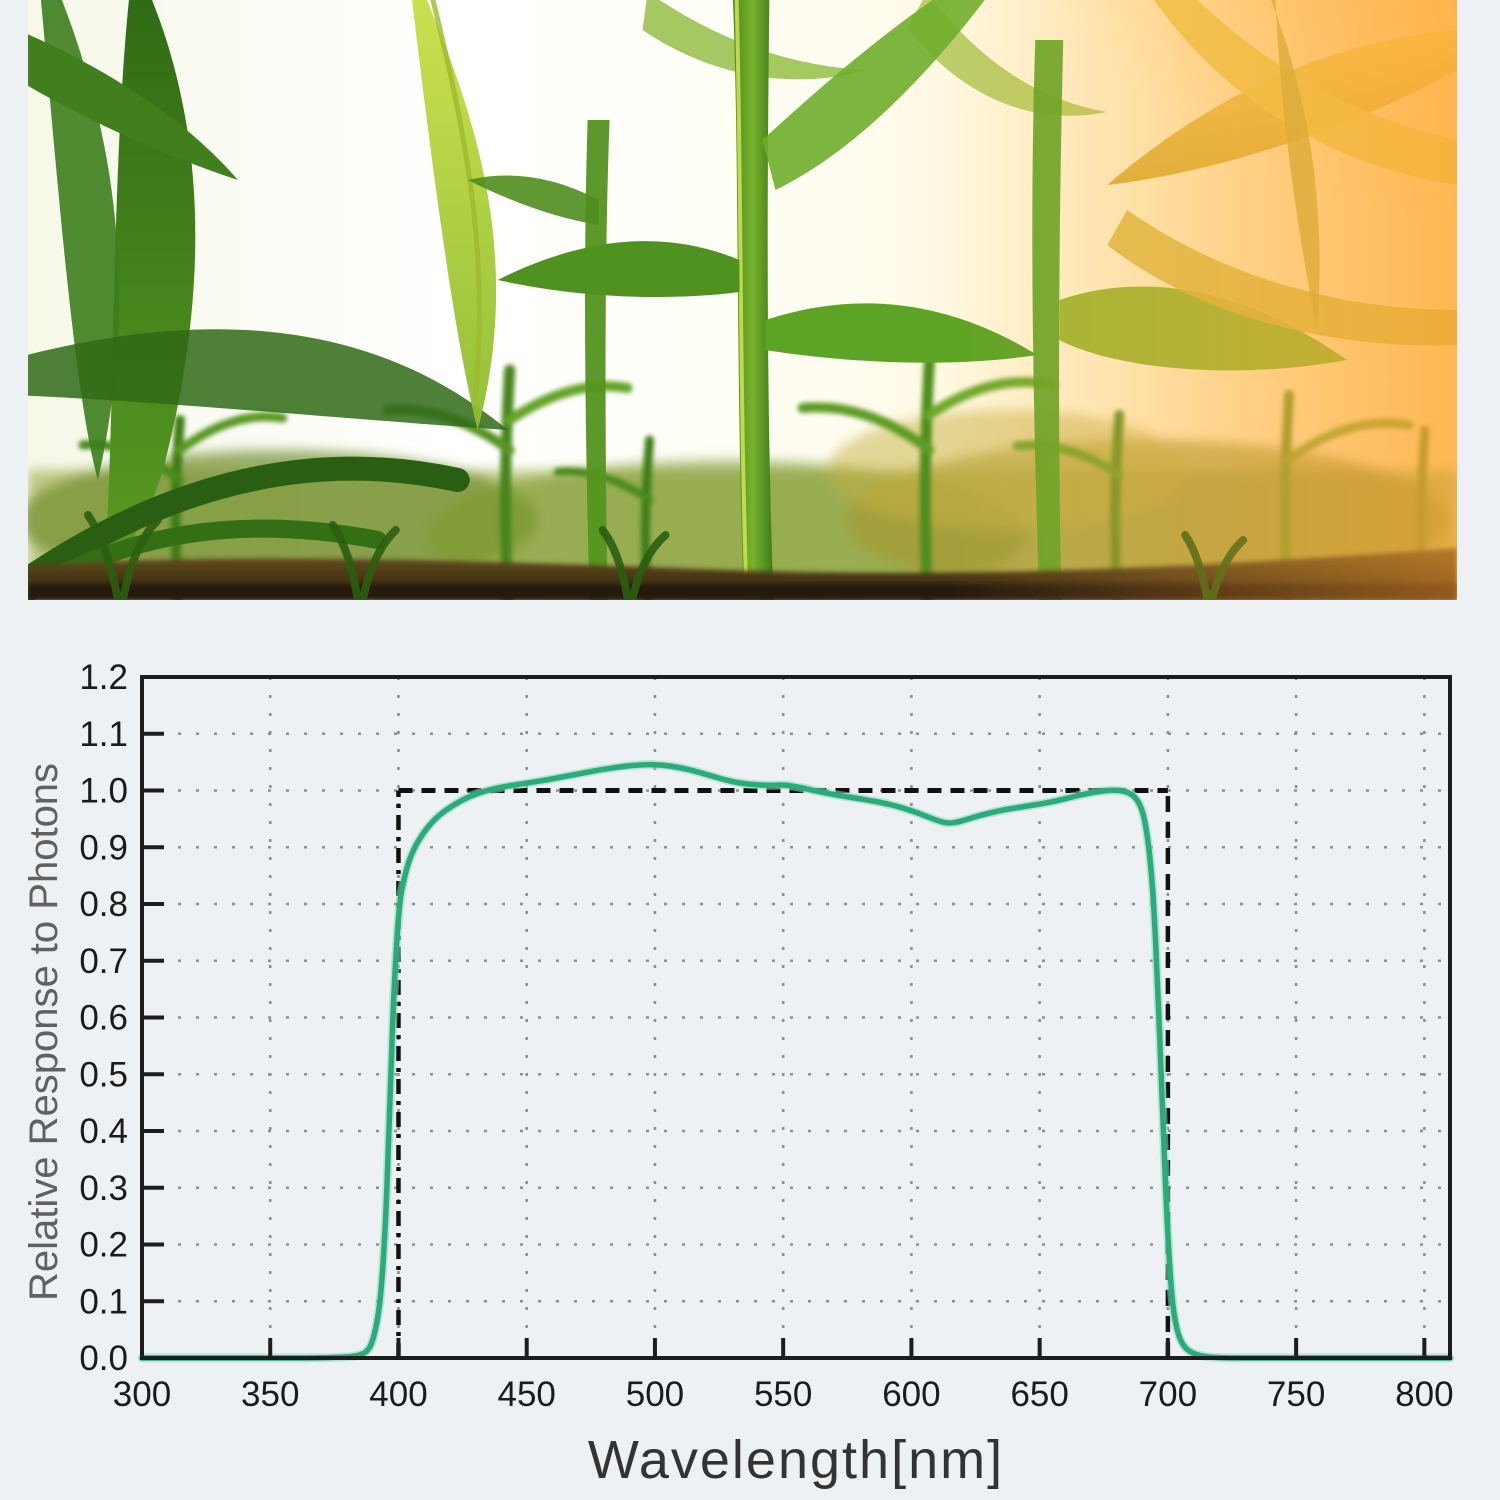 This screenshot has height=1500, width=1500. I want to click on x-tick-label: 300, so click(142, 1394).